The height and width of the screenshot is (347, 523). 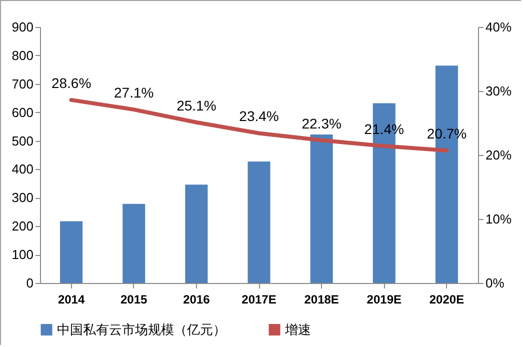 I want to click on x-tick-label: 2019E, so click(x=384, y=299).